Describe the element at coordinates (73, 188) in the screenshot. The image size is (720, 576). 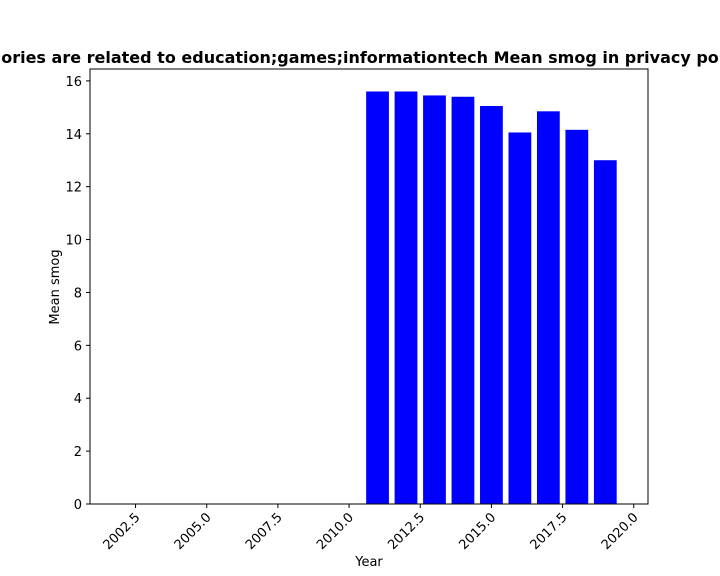
I see `y-tick-label: 12` at that location.